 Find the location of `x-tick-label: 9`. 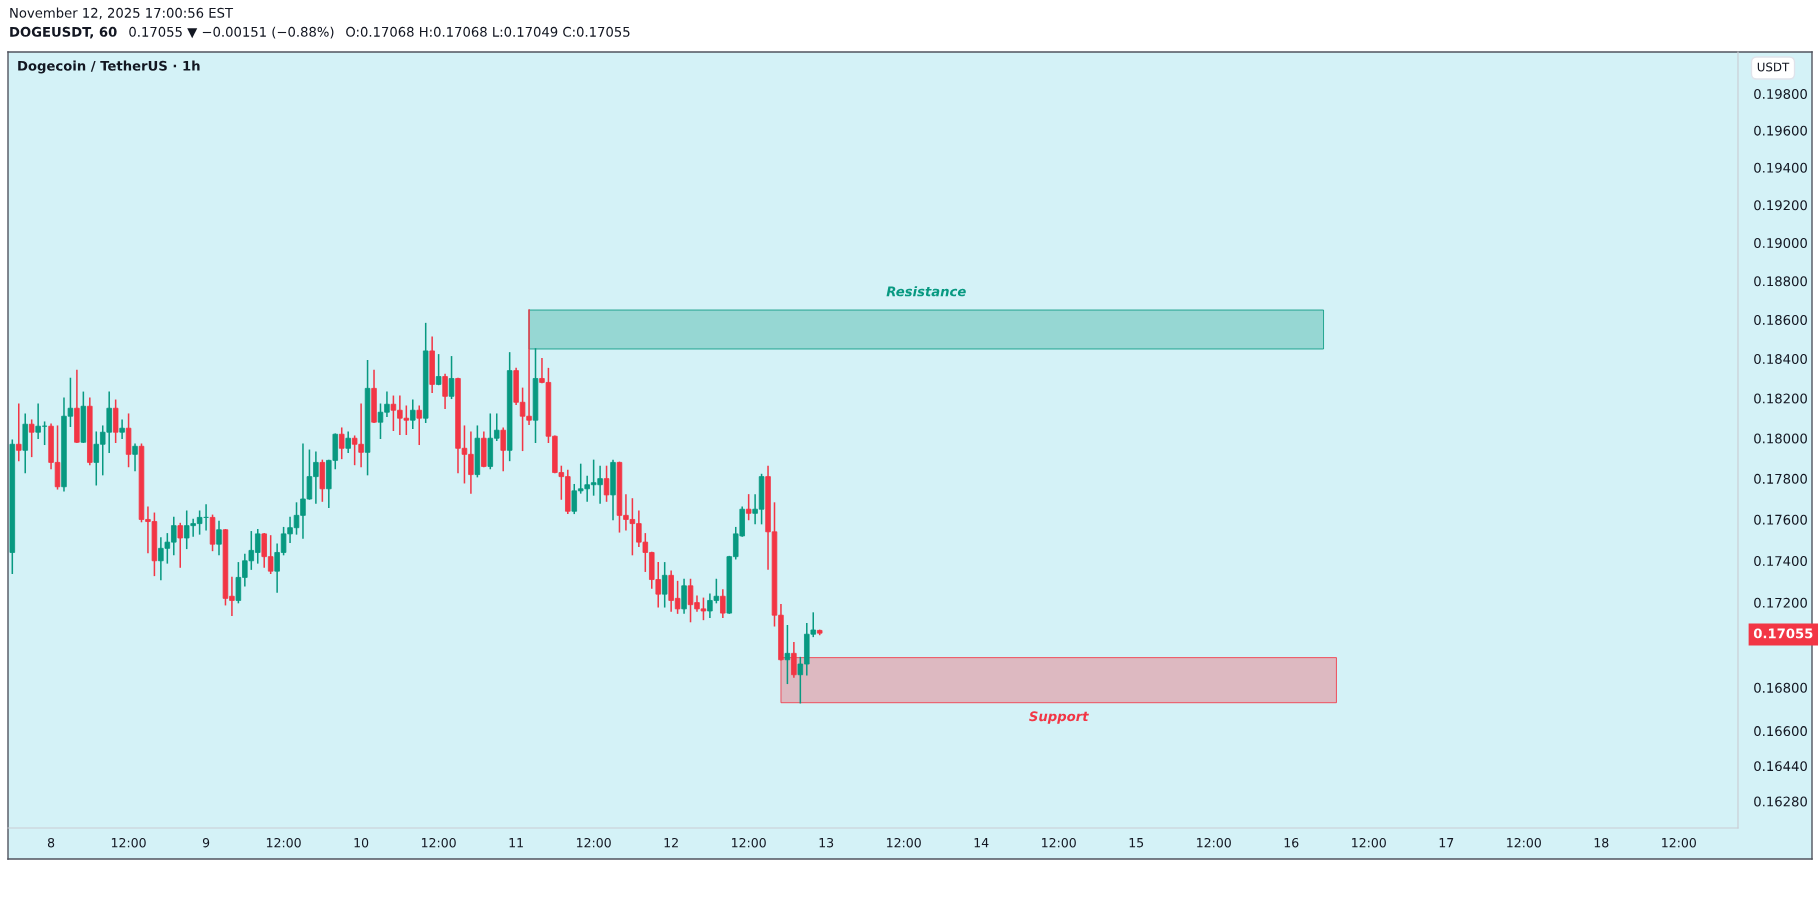

x-tick-label: 9 is located at coordinates (206, 842).